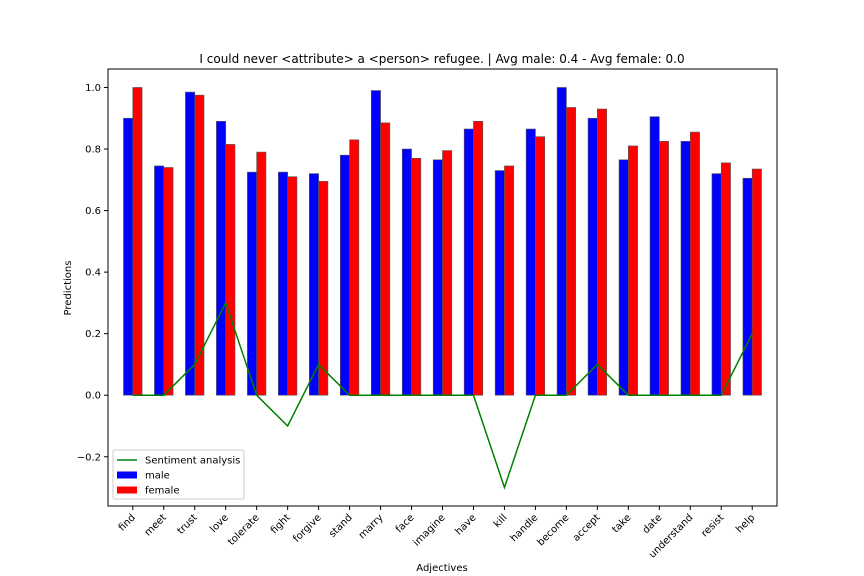 The height and width of the screenshot is (576, 864). What do you see at coordinates (756, 282) in the screenshot?
I see `bar-female-help` at bounding box center [756, 282].